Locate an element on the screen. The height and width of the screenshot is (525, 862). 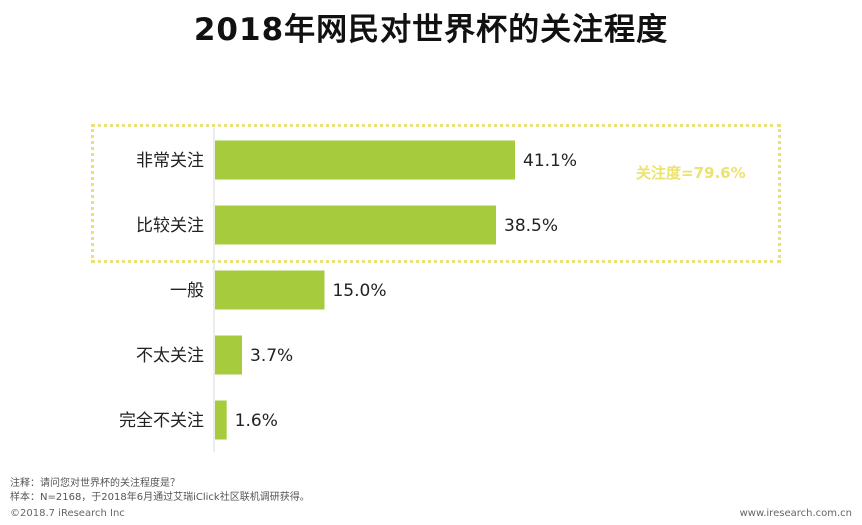
data-label: 15.0% is located at coordinates (359, 291).